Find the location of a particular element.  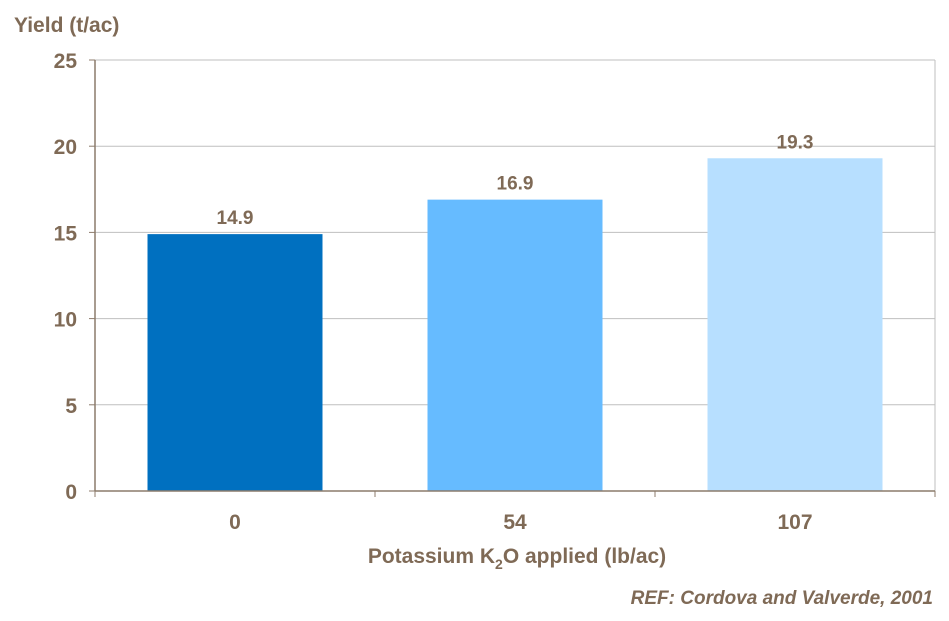

x-axis-title-subscript: 2 is located at coordinates (499, 564).